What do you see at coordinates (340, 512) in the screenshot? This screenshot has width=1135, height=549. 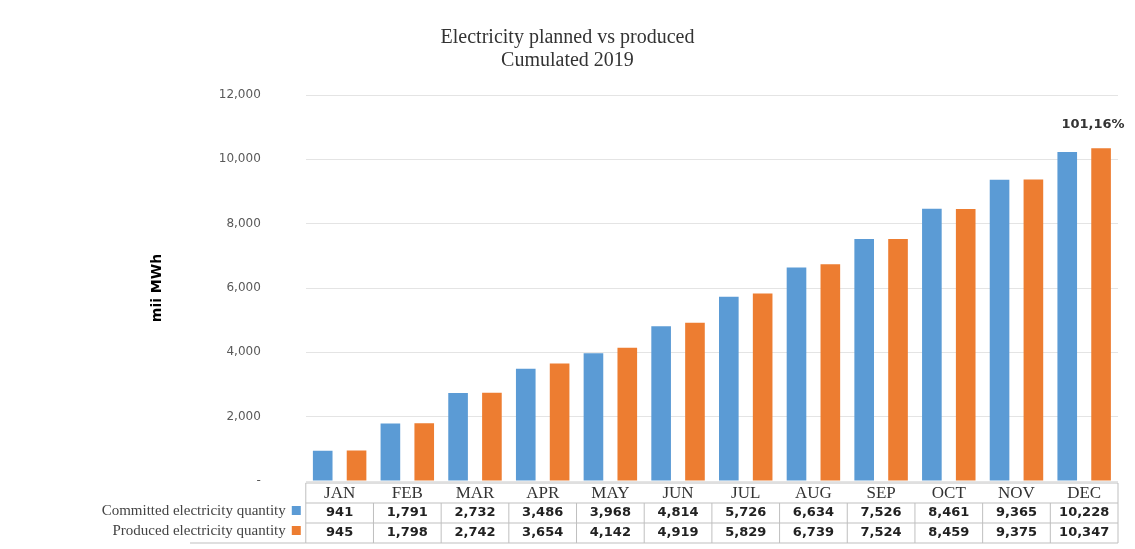 I see `data-label: 941` at bounding box center [340, 512].